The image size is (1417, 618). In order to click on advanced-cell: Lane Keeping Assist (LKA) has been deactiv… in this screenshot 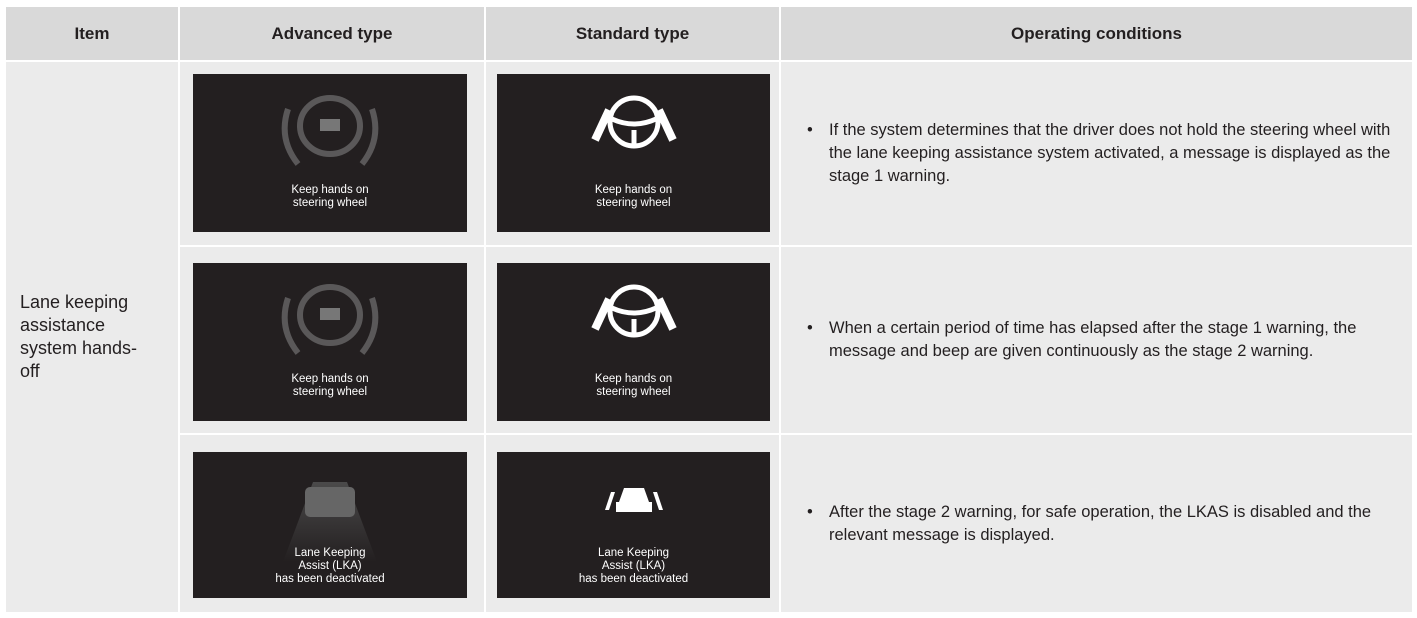, I will do `click(332, 523)`.